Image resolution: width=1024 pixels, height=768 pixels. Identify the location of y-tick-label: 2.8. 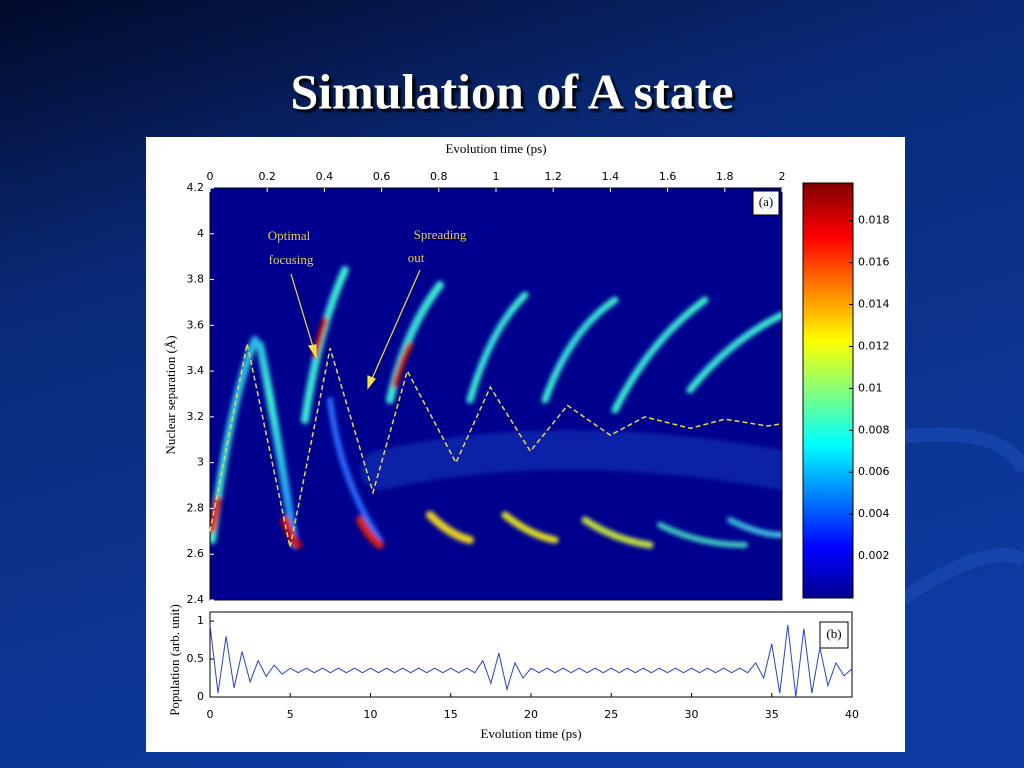
(196, 507).